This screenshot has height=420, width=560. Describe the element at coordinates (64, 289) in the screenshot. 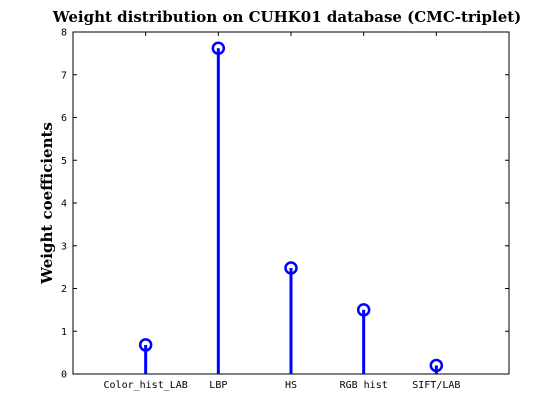

I see `y-tick-label: 2` at that location.